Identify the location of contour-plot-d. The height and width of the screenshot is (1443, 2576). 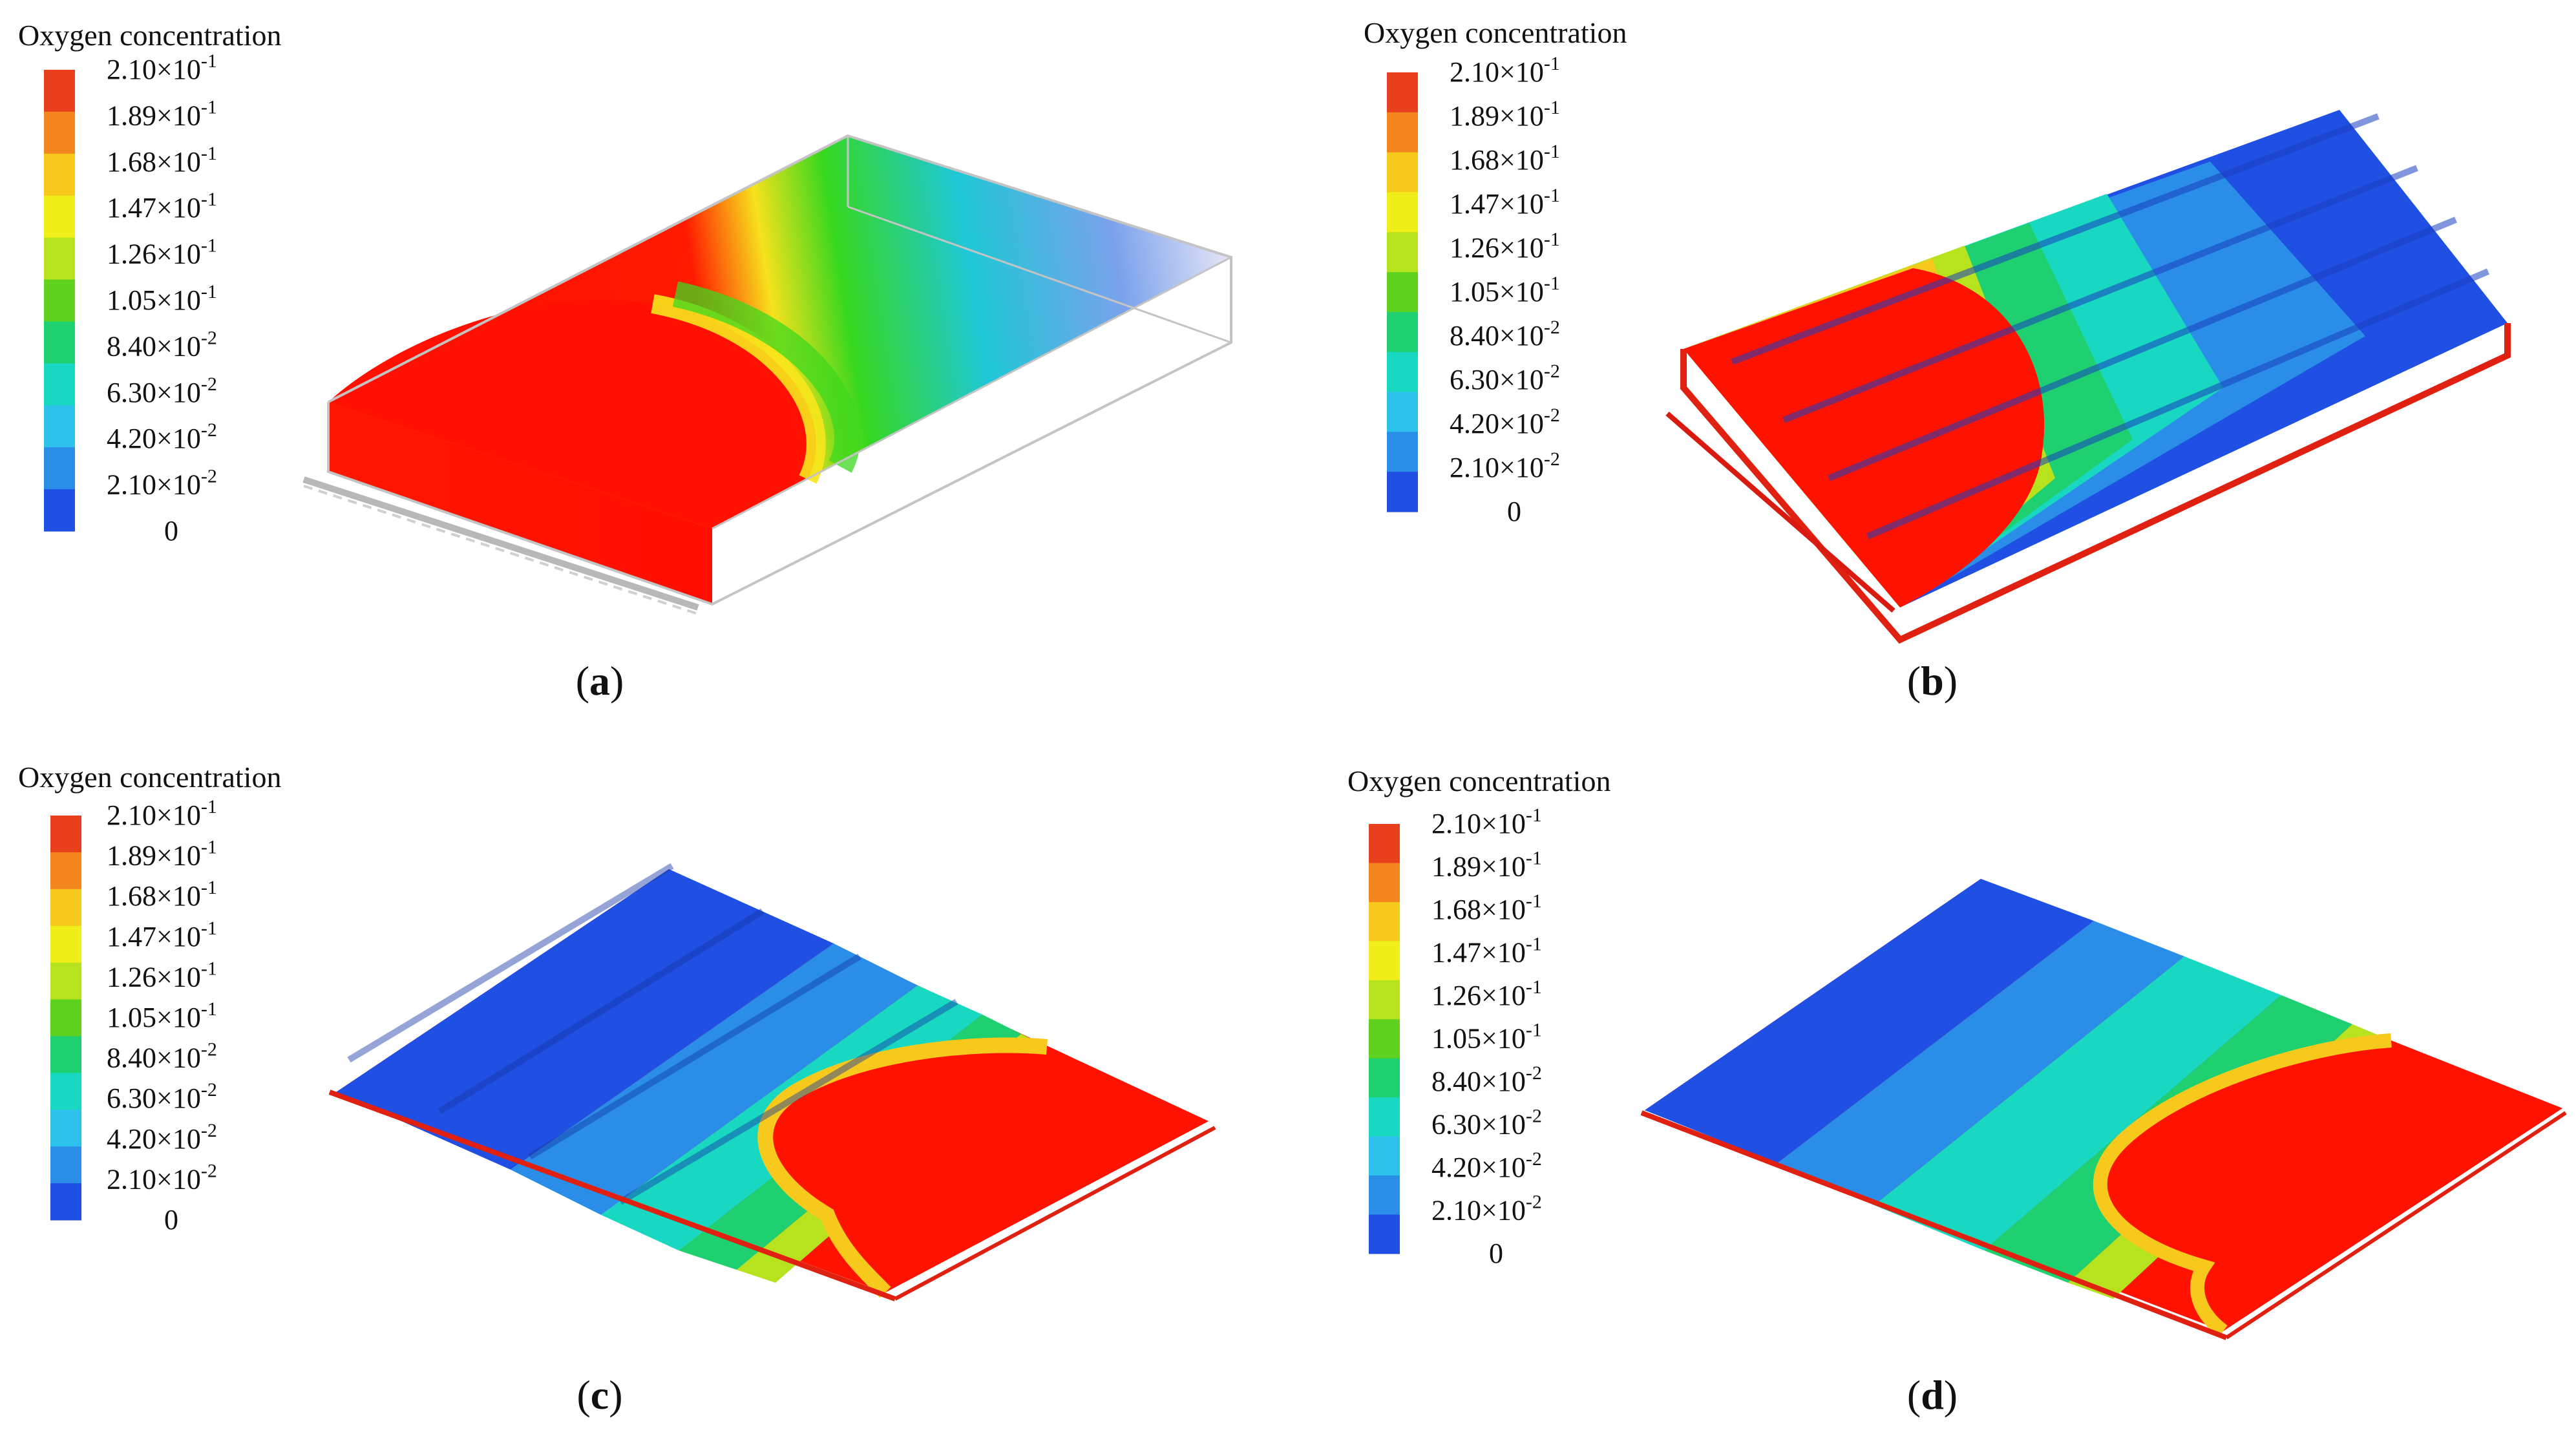
(2103, 1109).